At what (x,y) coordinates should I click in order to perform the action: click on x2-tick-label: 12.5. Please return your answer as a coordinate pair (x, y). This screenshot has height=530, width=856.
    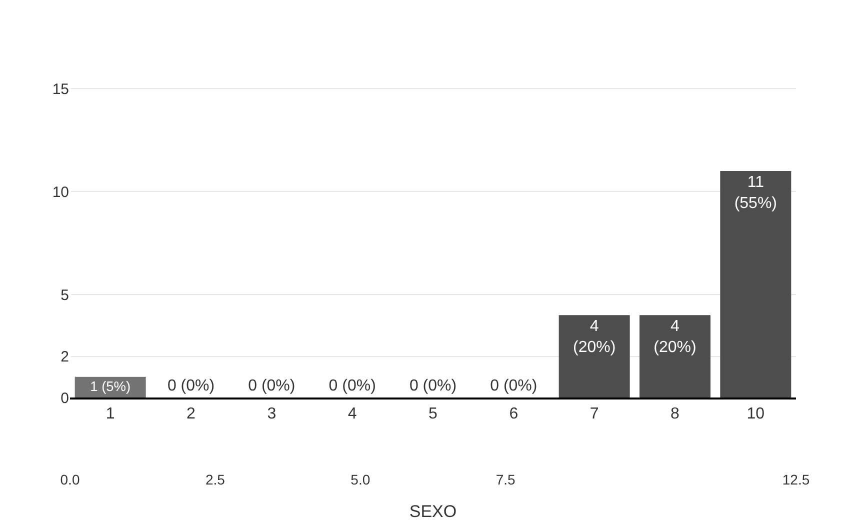
    Looking at the image, I should click on (796, 480).